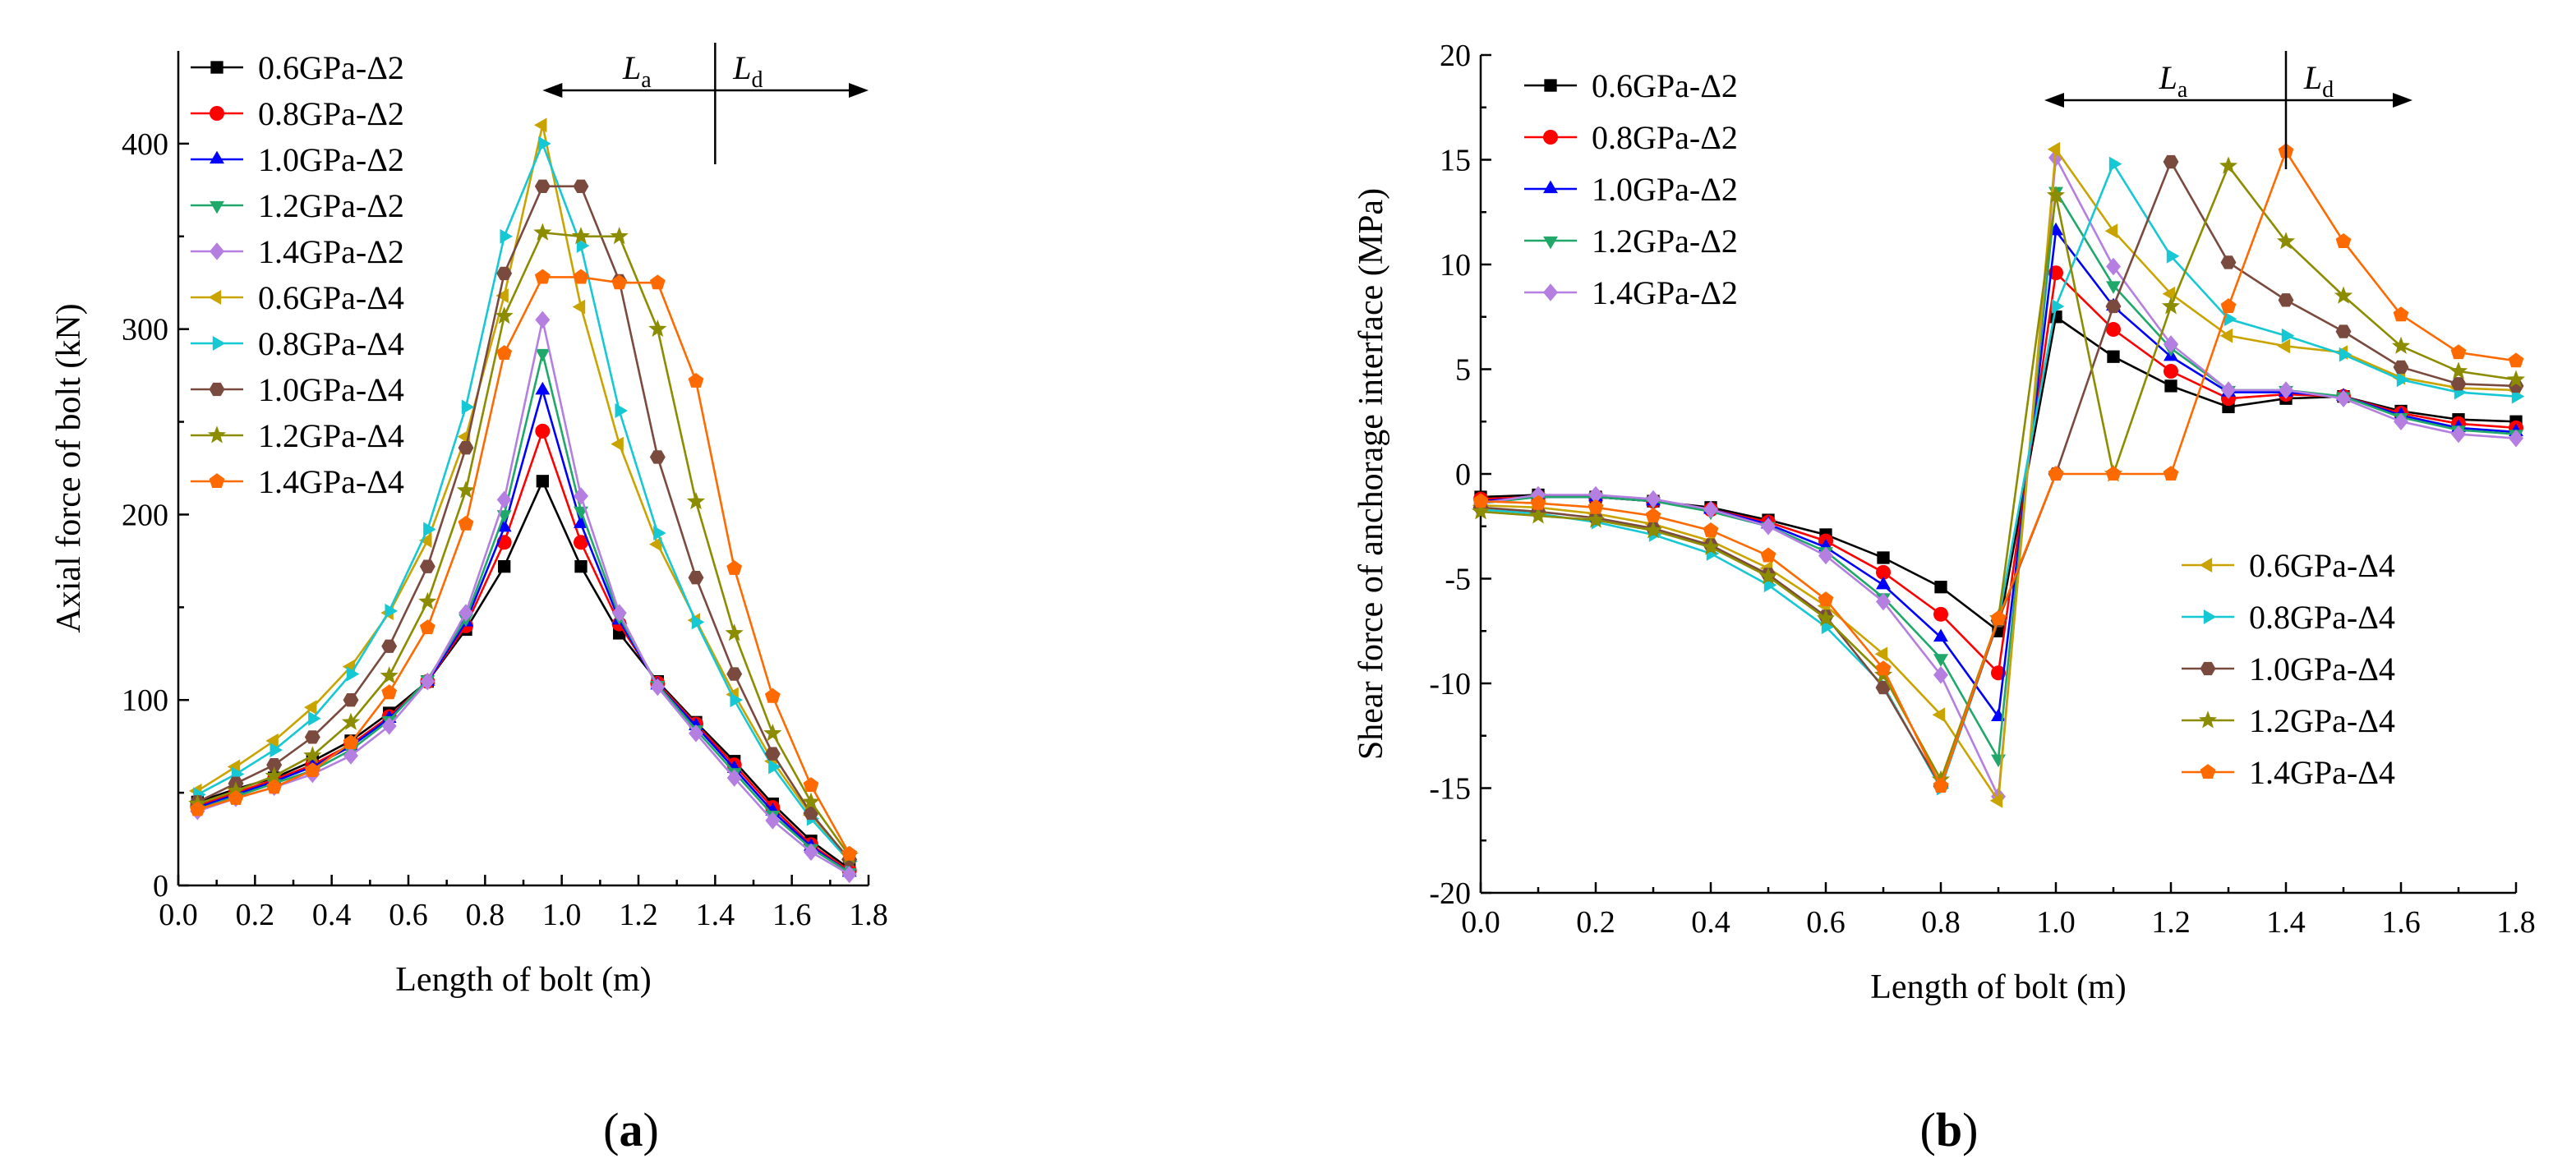 Image resolution: width=2576 pixels, height=1168 pixels. Describe the element at coordinates (1665, 189) in the screenshot. I see `legend-label: 1.0GPa-Δ2` at that location.